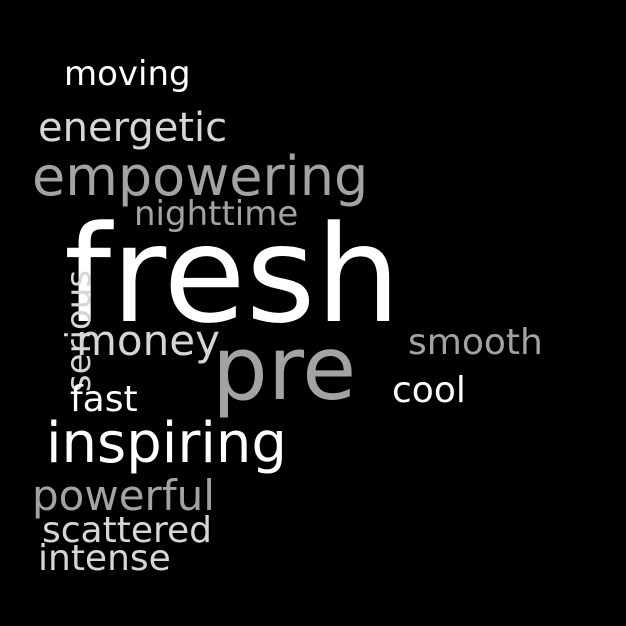 Image resolution: width=626 pixels, height=626 pixels. I want to click on word-money: money, so click(148, 340).